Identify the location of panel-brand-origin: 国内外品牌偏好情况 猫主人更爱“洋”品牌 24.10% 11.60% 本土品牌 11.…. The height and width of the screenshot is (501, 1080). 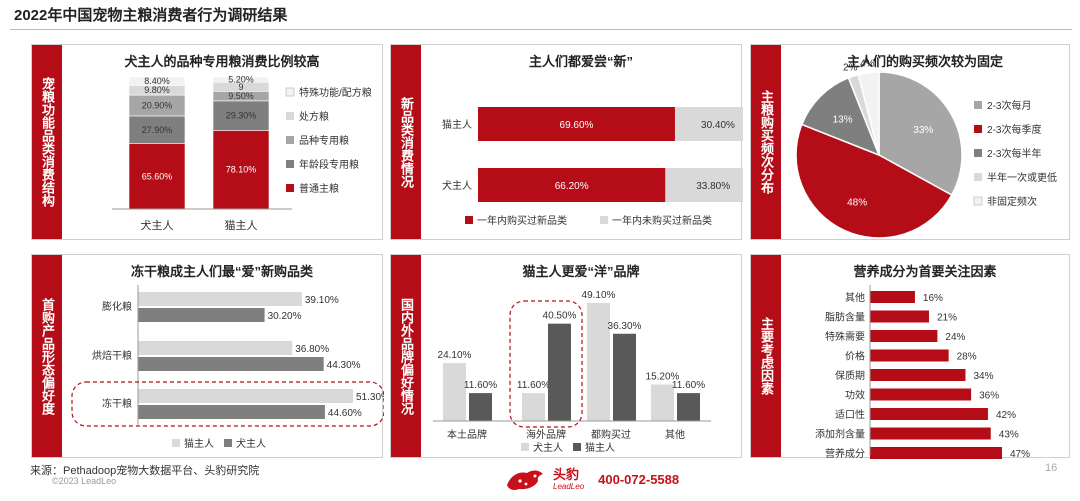
(566, 356).